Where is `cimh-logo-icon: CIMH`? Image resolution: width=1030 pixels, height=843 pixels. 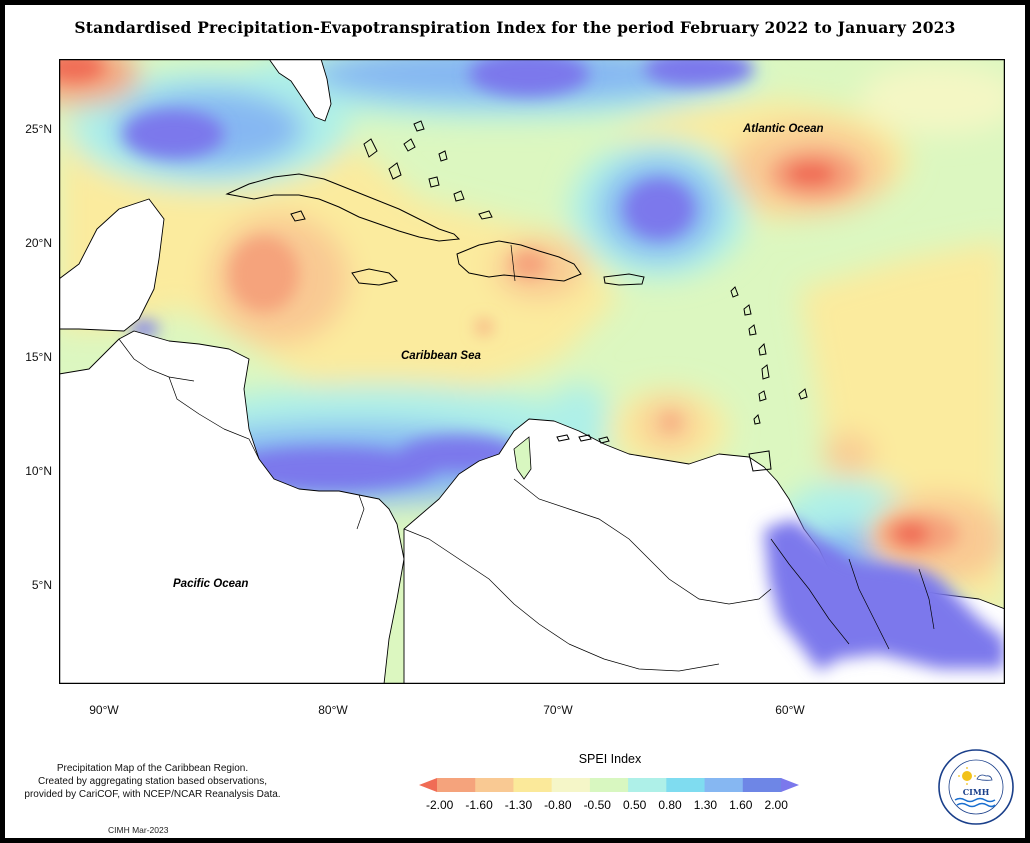
cimh-logo-icon: CIMH is located at coordinates (976, 787).